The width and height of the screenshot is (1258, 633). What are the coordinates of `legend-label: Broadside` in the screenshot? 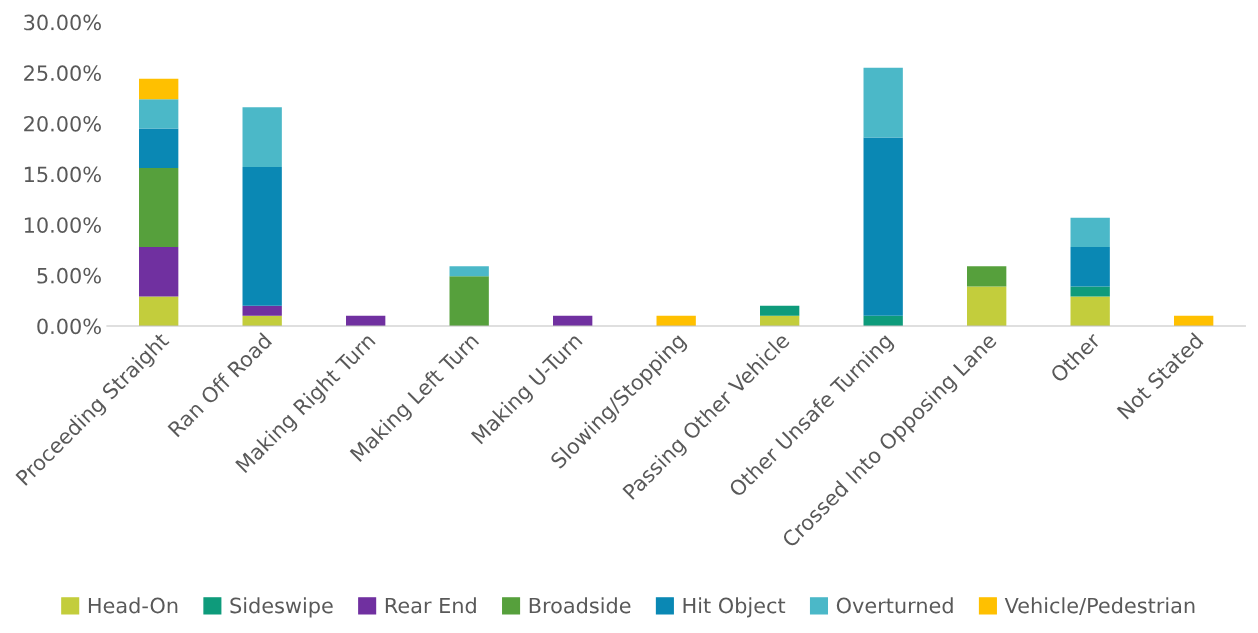 It's located at (580, 605).